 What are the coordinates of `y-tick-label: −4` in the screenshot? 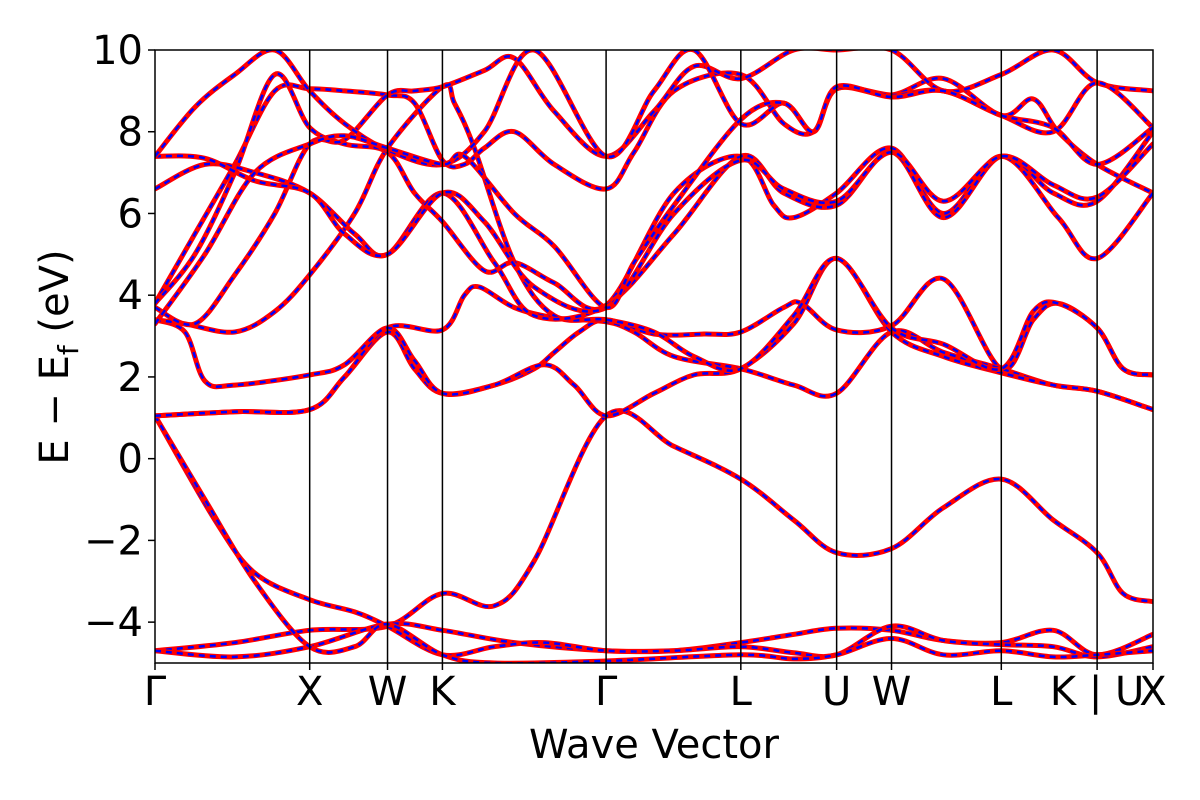 It's located at (113, 623).